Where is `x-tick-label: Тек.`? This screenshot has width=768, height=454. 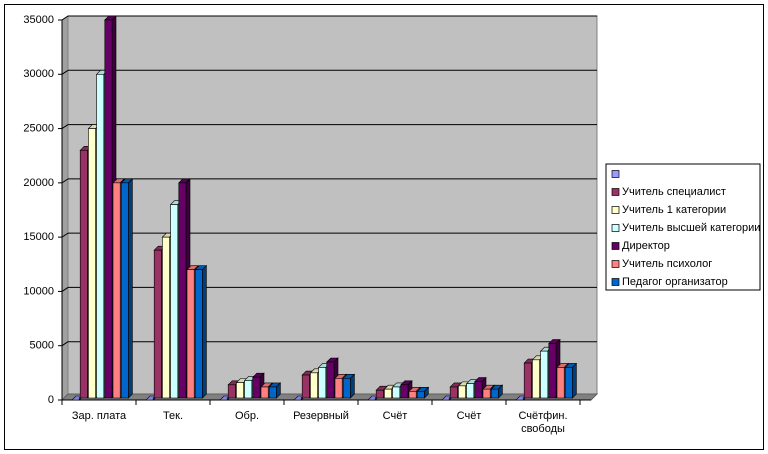
x-tick-label: Тек. is located at coordinates (173, 416).